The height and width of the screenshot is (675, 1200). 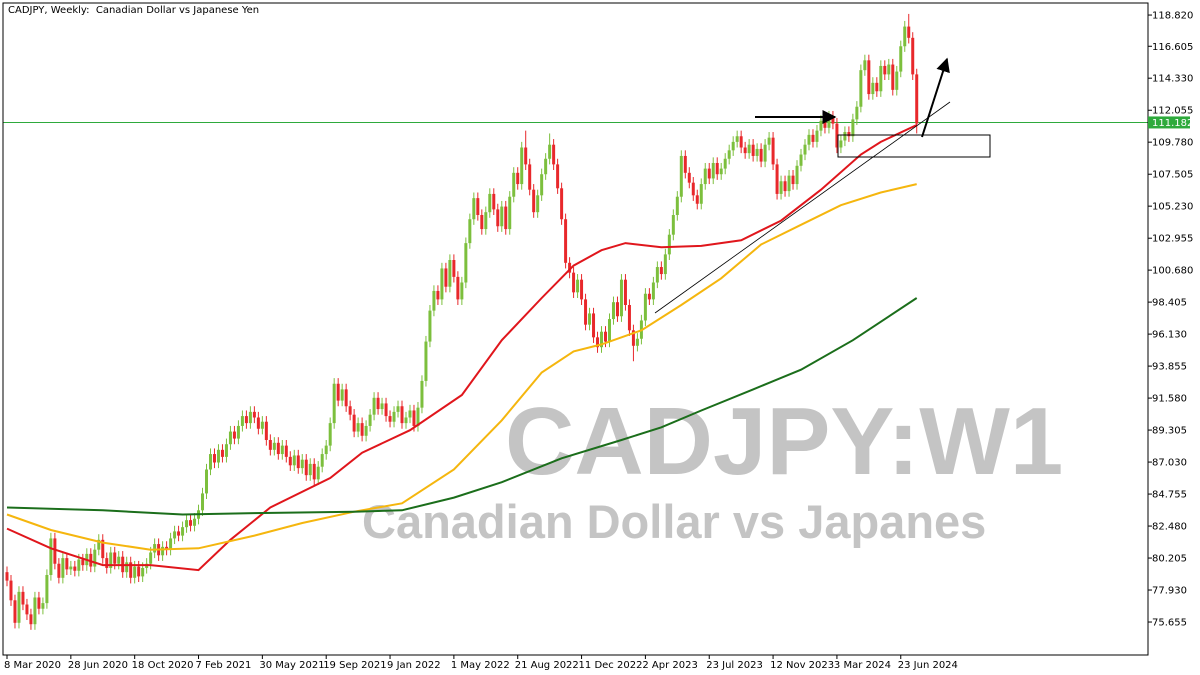 What do you see at coordinates (224, 665) in the screenshot?
I see `x-tick-label: 7 Feb 2021` at bounding box center [224, 665].